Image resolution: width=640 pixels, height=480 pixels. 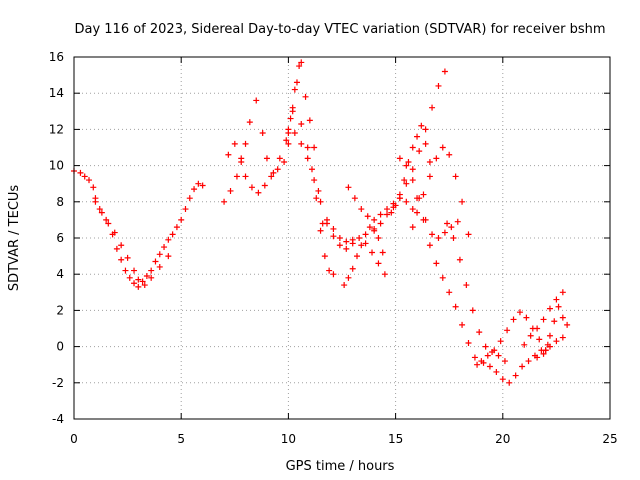 What do you see at coordinates (340, 466) in the screenshot?
I see `x-axis-title: GPS time / hours` at bounding box center [340, 466].